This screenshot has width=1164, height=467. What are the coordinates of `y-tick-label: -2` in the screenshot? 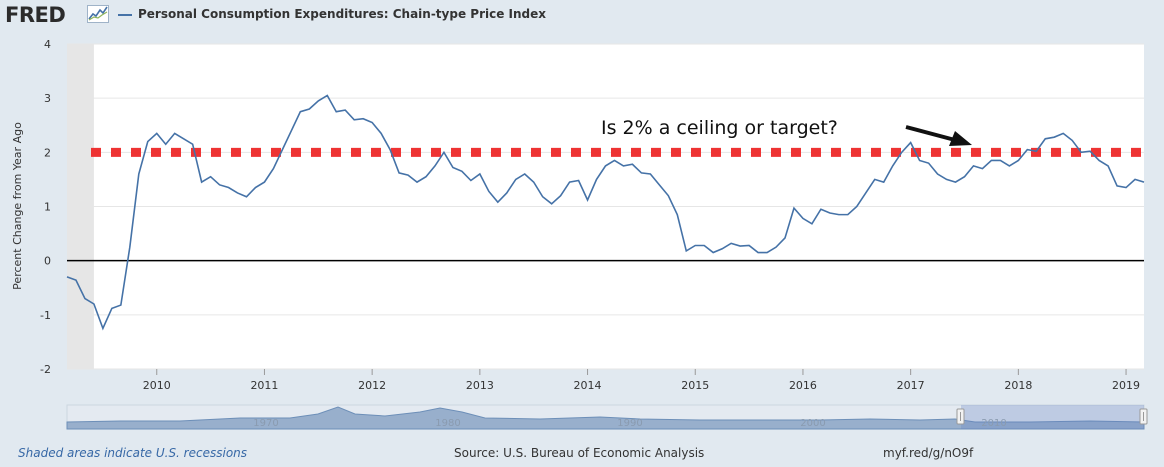 It's located at (45, 369).